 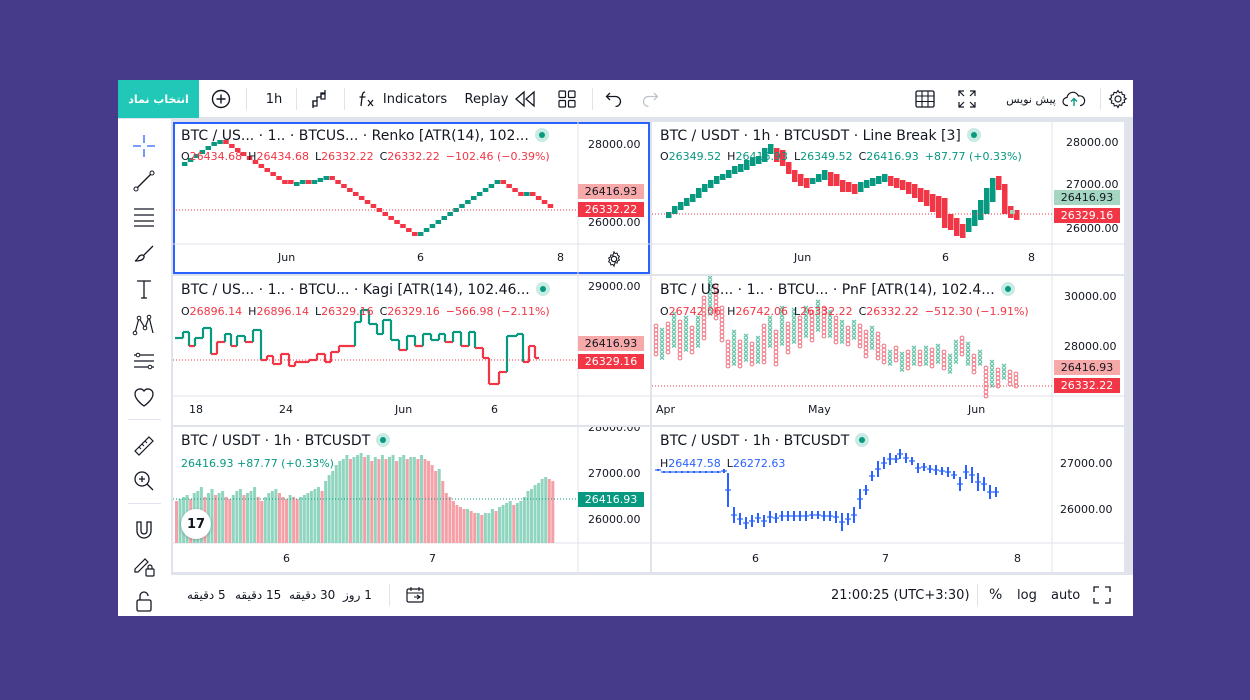 I want to click on redo-button, so click(x=650, y=99).